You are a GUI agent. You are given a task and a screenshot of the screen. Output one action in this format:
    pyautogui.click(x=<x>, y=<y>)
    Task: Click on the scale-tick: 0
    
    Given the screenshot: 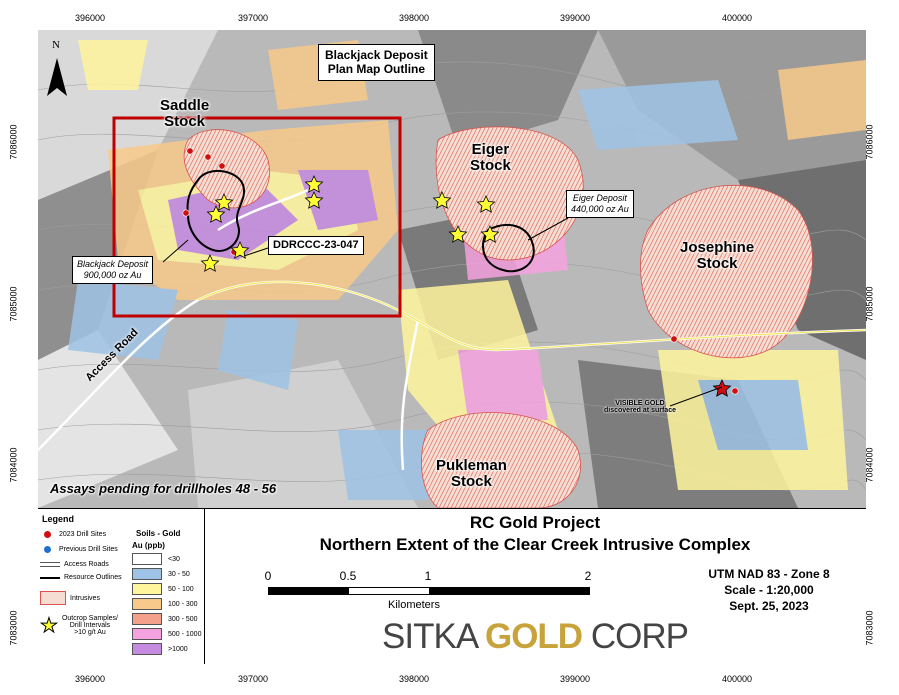 What is the action you would take?
    pyautogui.click(x=268, y=576)
    